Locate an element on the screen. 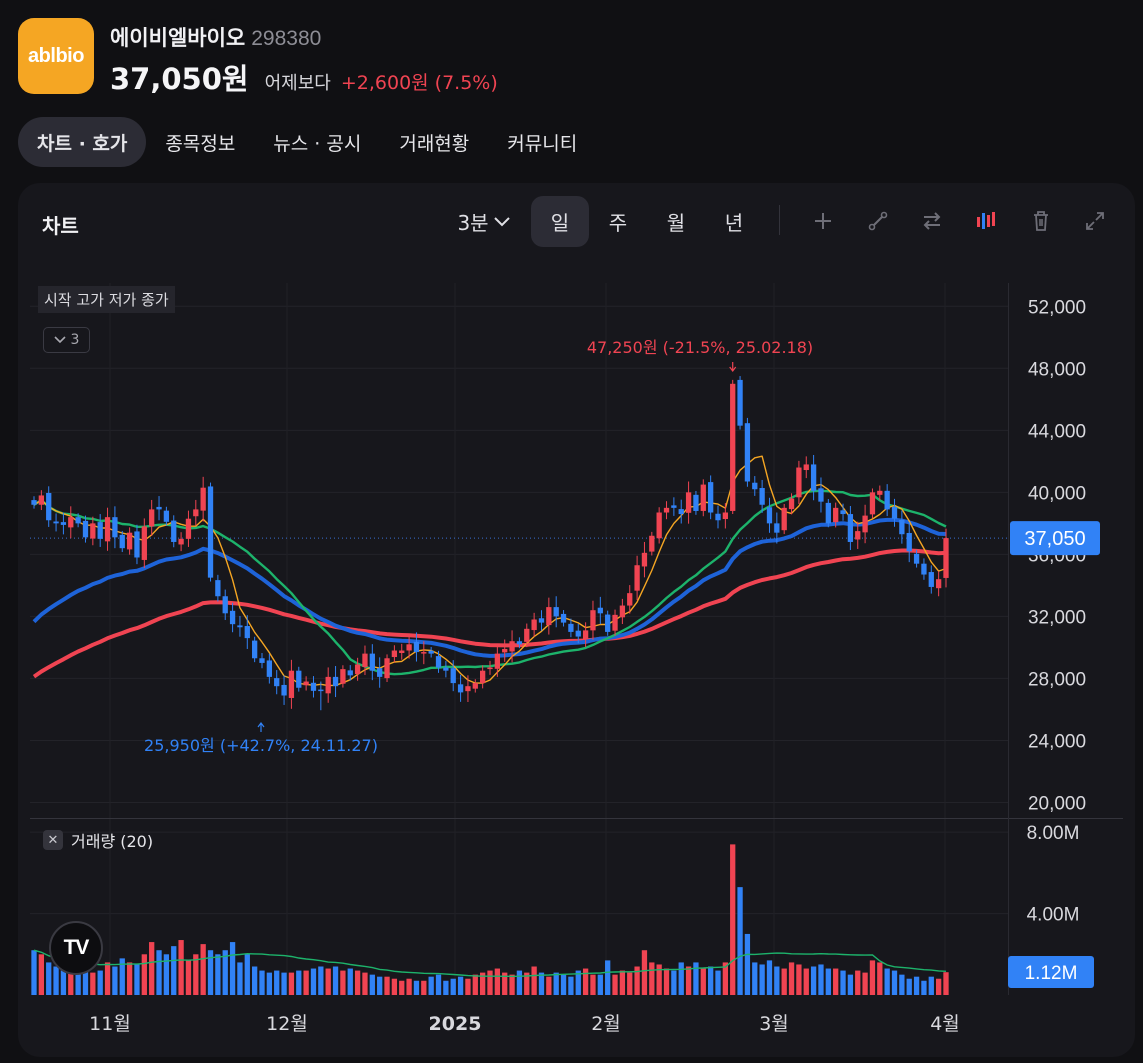 The height and width of the screenshot is (1063, 1143). period-day-button: 일 is located at coordinates (560, 221).